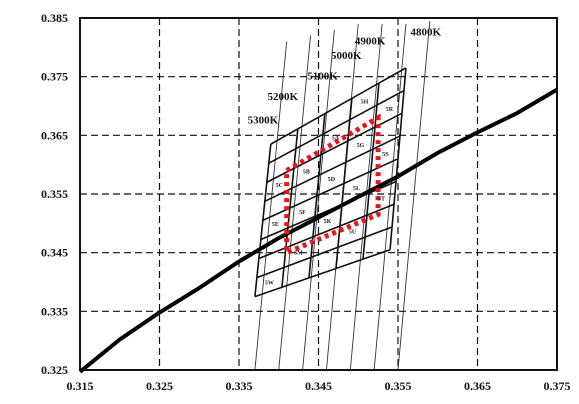 This screenshot has width=579, height=404. What do you see at coordinates (239, 386) in the screenshot?
I see `x-tick-label: 0.335` at bounding box center [239, 386].